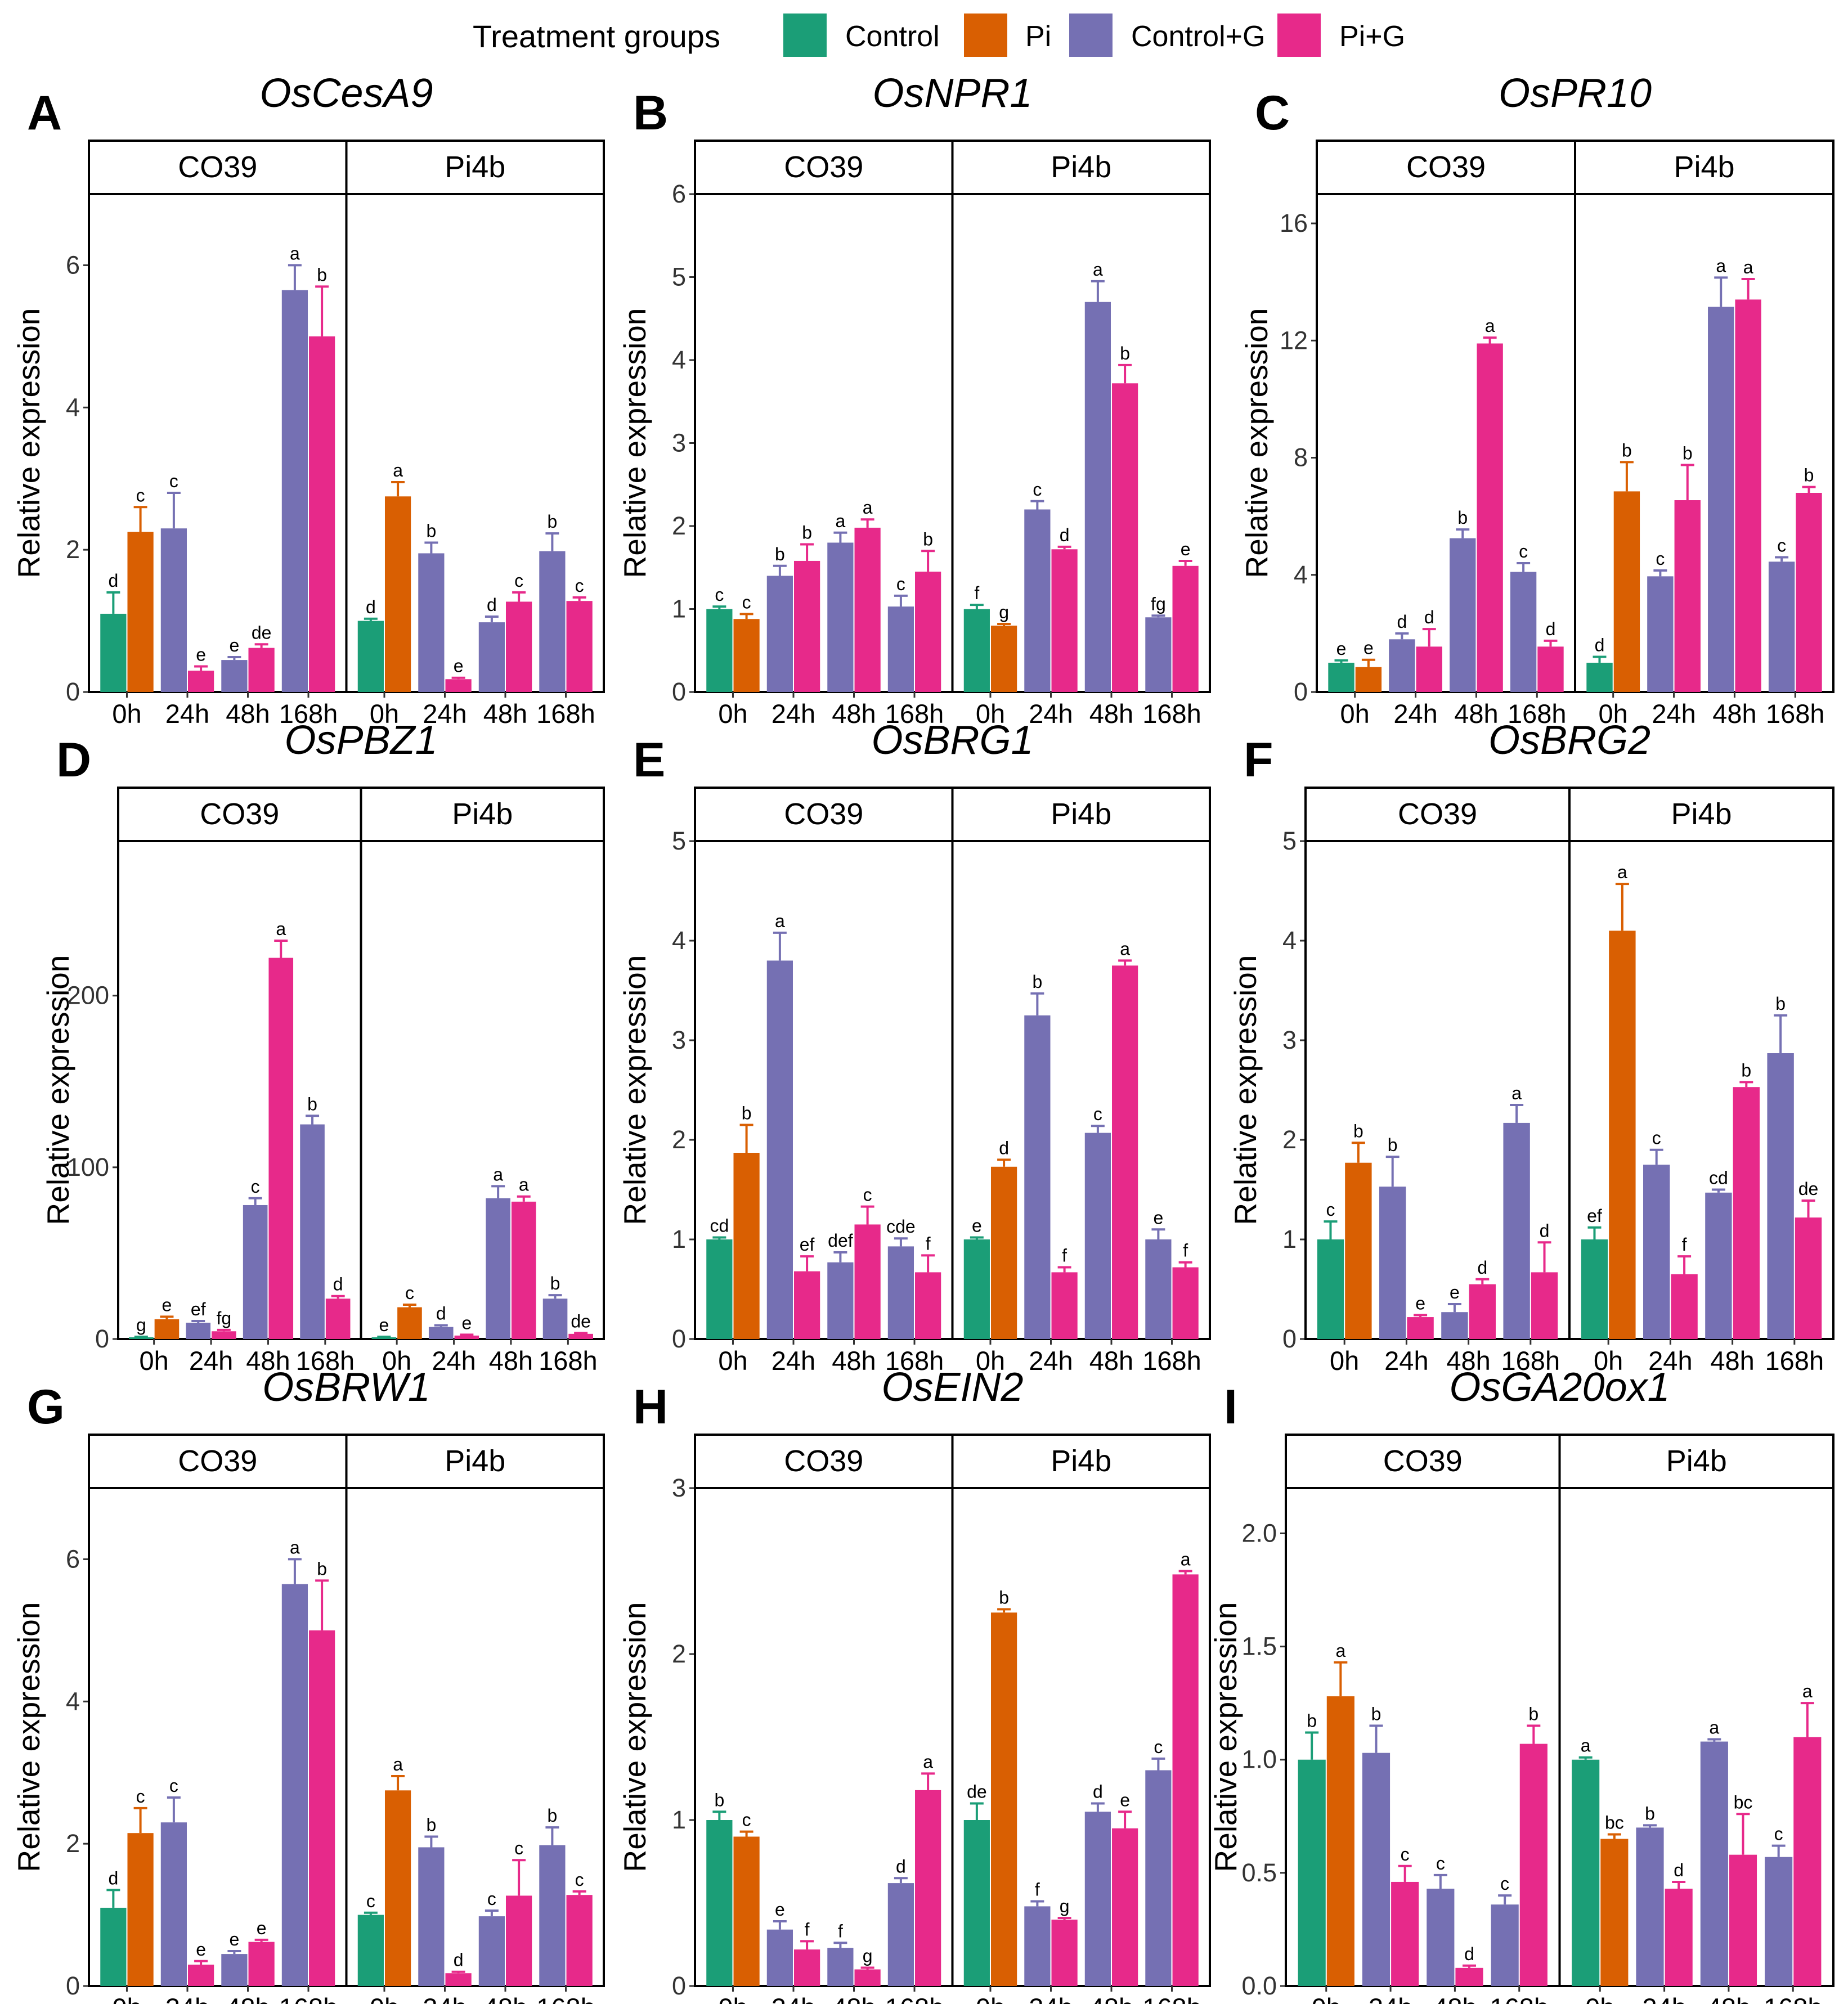 This screenshot has height=2004, width=1848. I want to click on significance-letter: bc, so click(1743, 1802).